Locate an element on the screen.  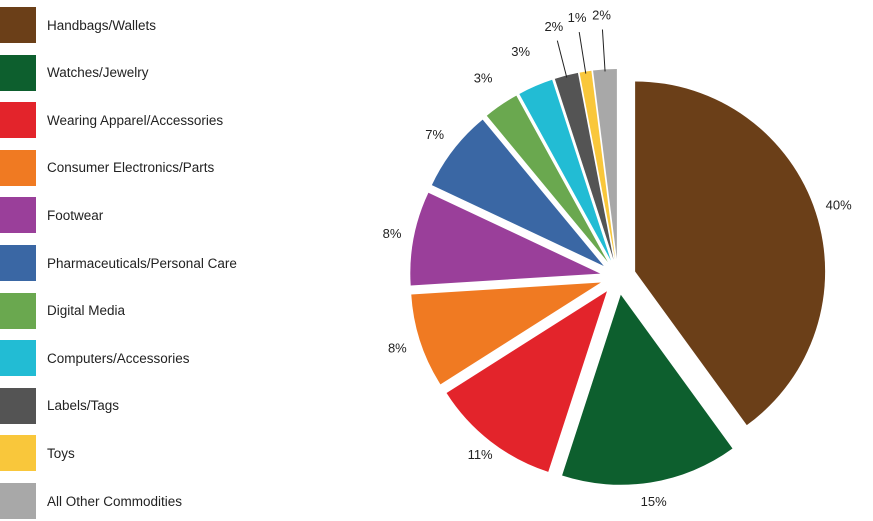
legend-label: All Other Commodities is located at coordinates (115, 501).